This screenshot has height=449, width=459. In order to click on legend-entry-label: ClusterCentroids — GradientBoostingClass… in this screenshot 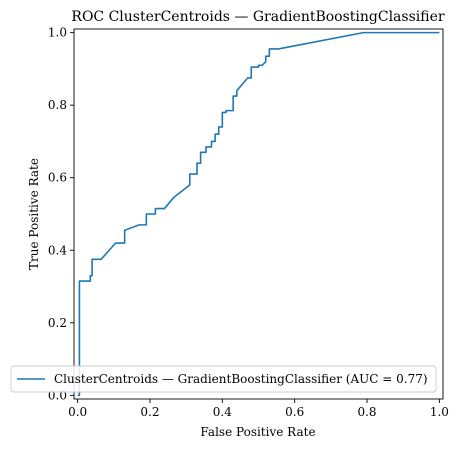, I will do `click(241, 379)`.